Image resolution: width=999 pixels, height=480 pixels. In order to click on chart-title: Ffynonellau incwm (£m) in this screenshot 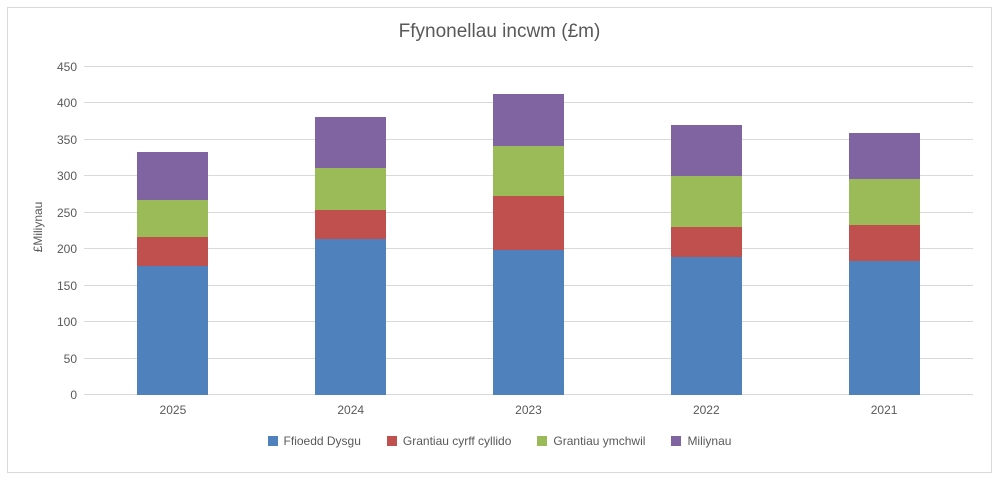, I will do `click(499, 31)`.